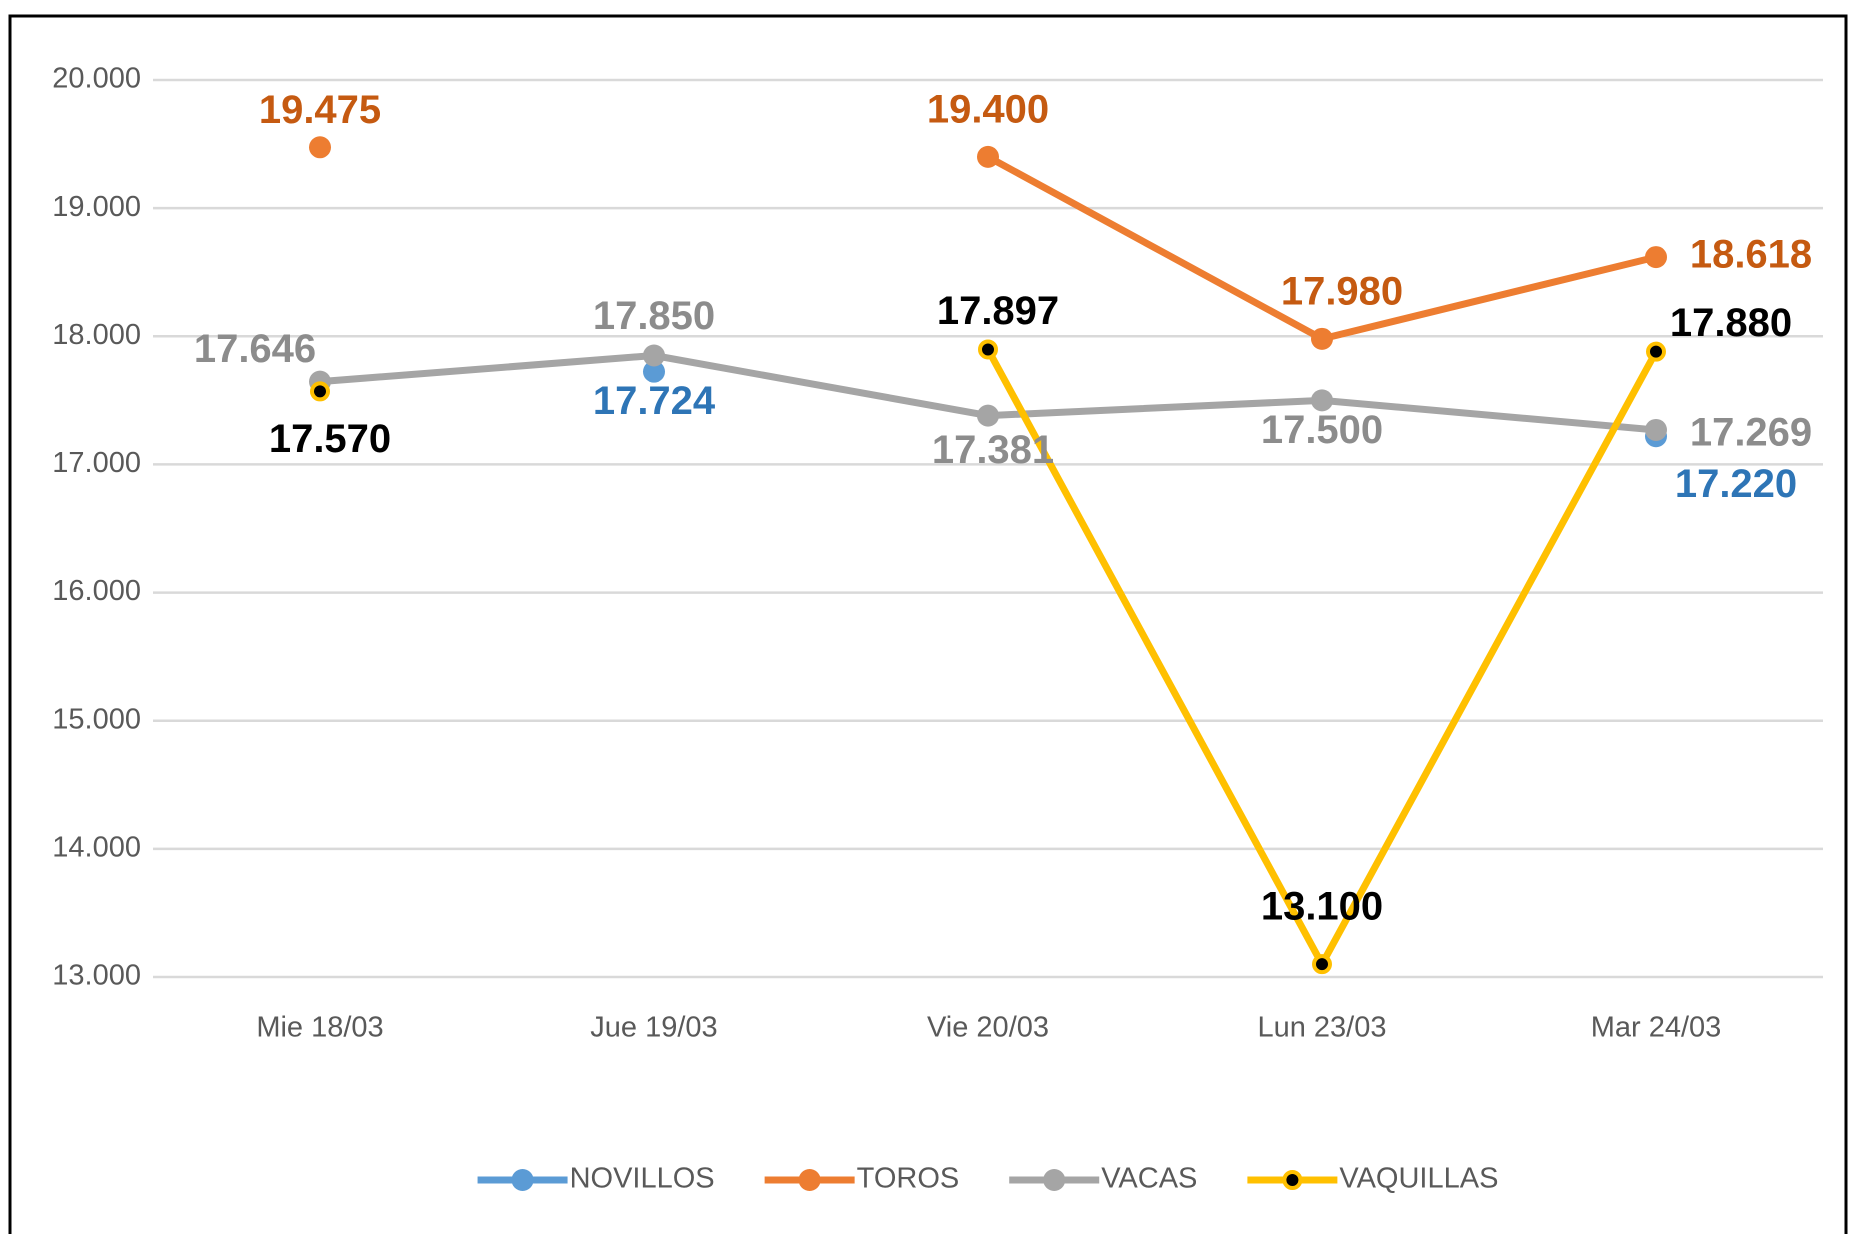 The width and height of the screenshot is (1850, 1234). What do you see at coordinates (96, 591) in the screenshot?
I see `y-tick-label: 16.000` at bounding box center [96, 591].